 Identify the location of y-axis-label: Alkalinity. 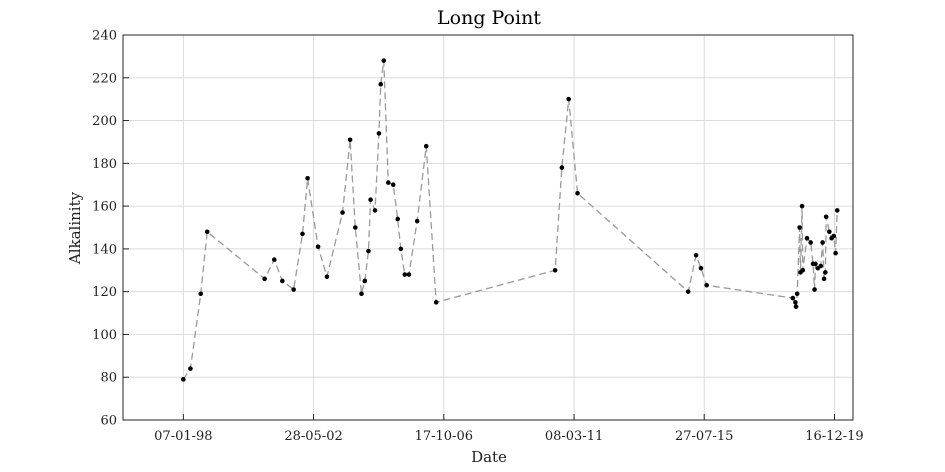
(75, 228).